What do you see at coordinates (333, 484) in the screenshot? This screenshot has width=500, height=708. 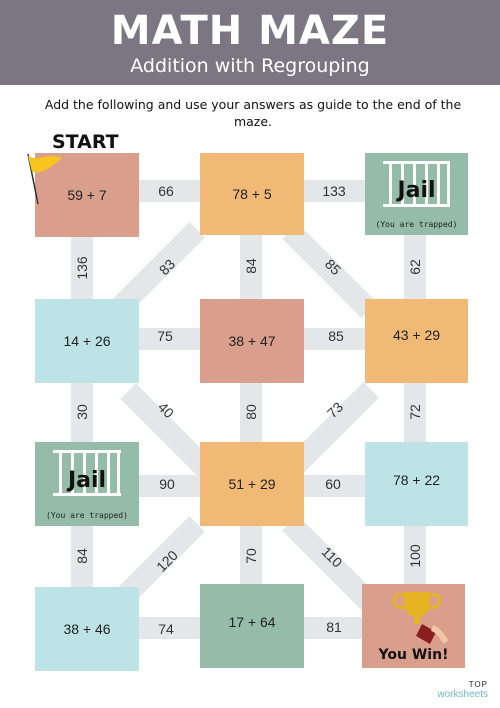 I see `path-number: 60` at bounding box center [333, 484].